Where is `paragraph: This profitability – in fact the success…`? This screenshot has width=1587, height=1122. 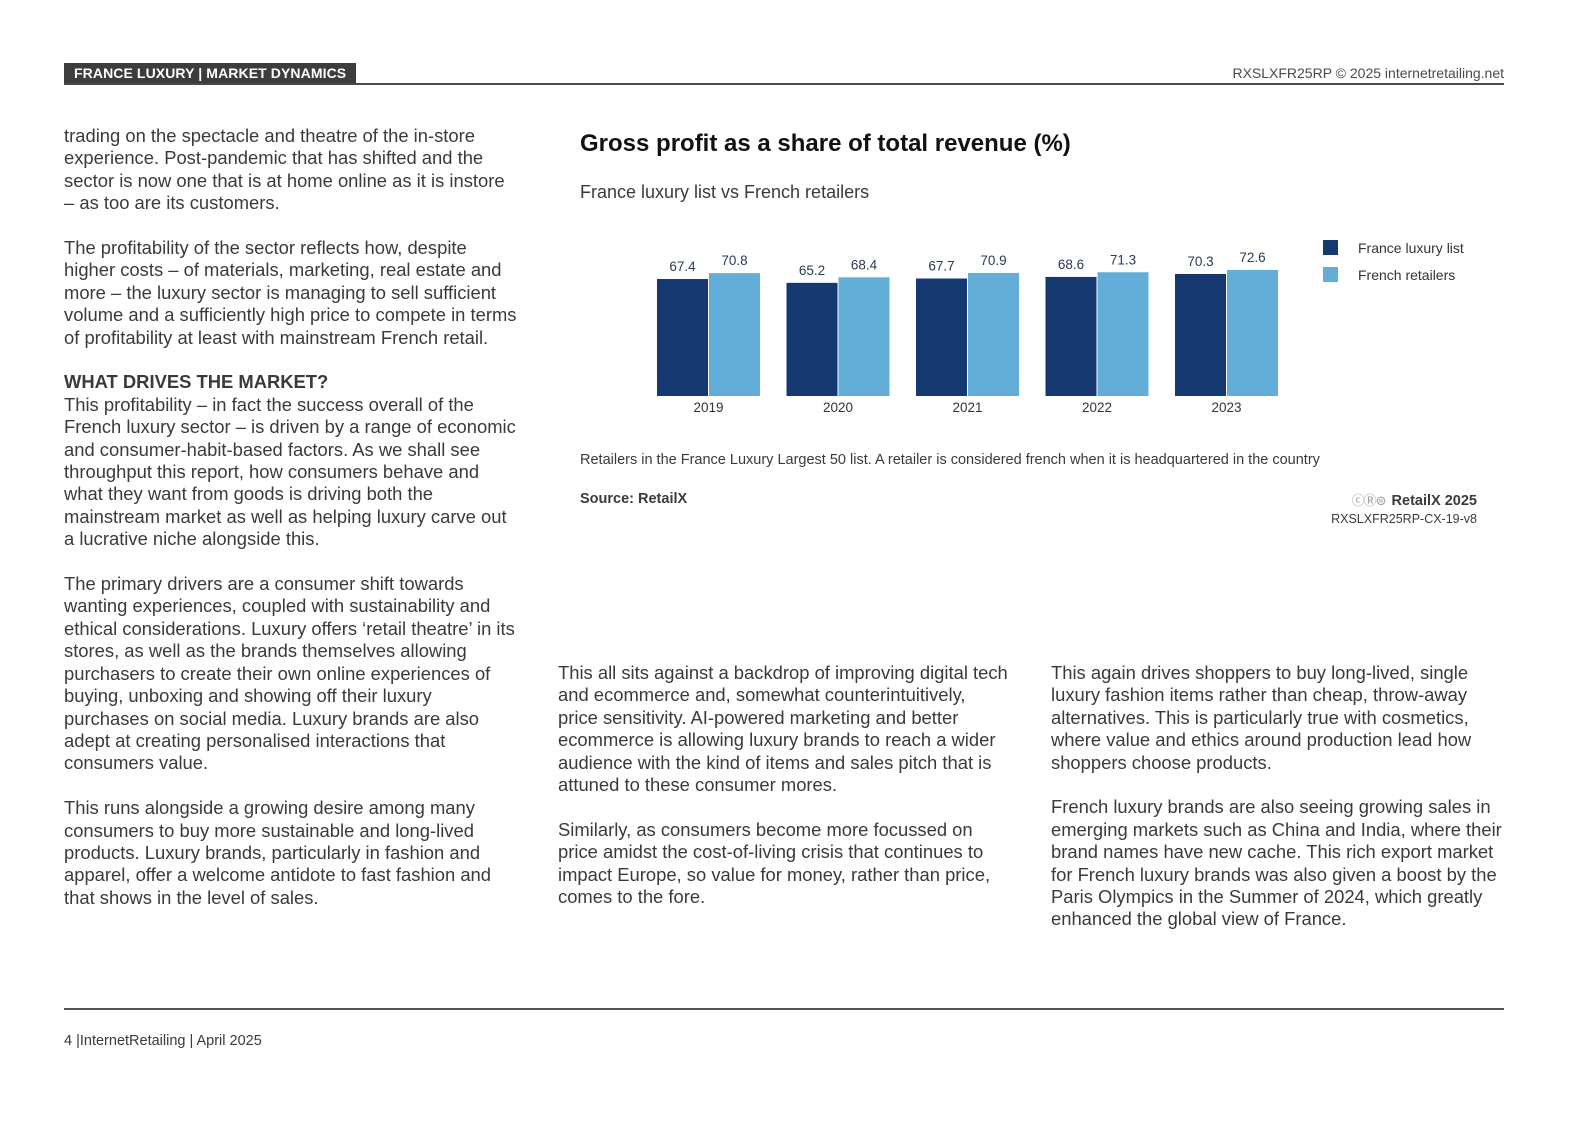
paragraph: This profitability – in fact the success… is located at coordinates (290, 471).